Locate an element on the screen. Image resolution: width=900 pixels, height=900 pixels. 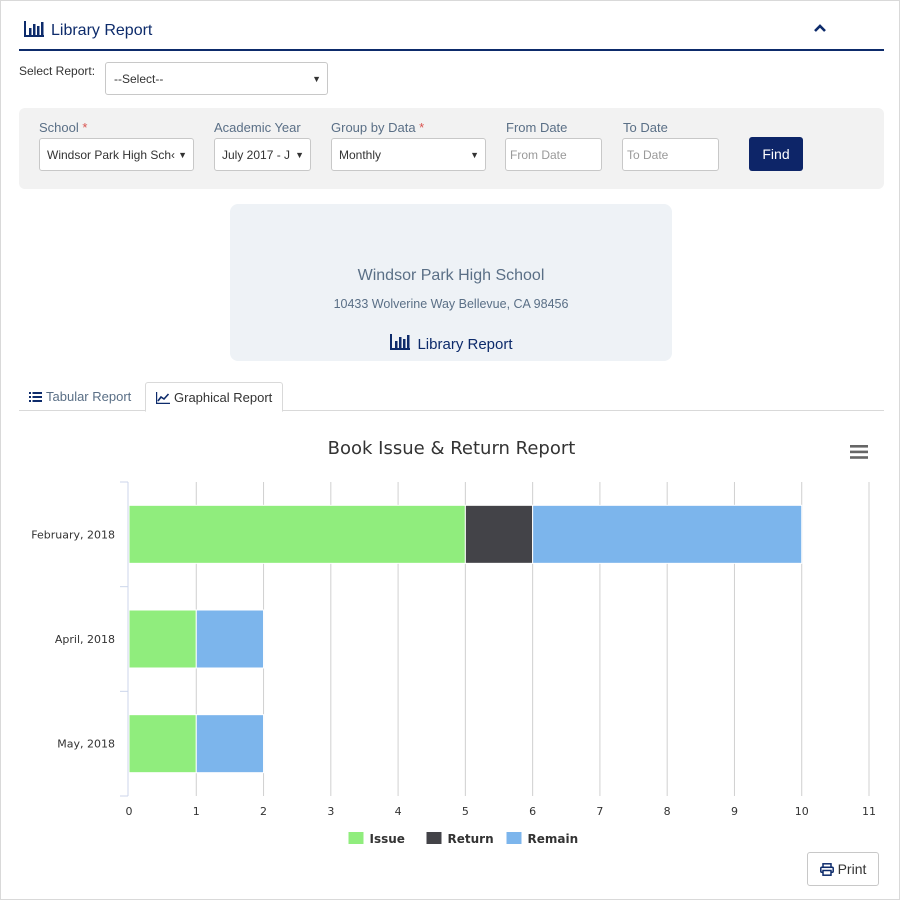
category-label: February, 2018 is located at coordinates (73, 534).